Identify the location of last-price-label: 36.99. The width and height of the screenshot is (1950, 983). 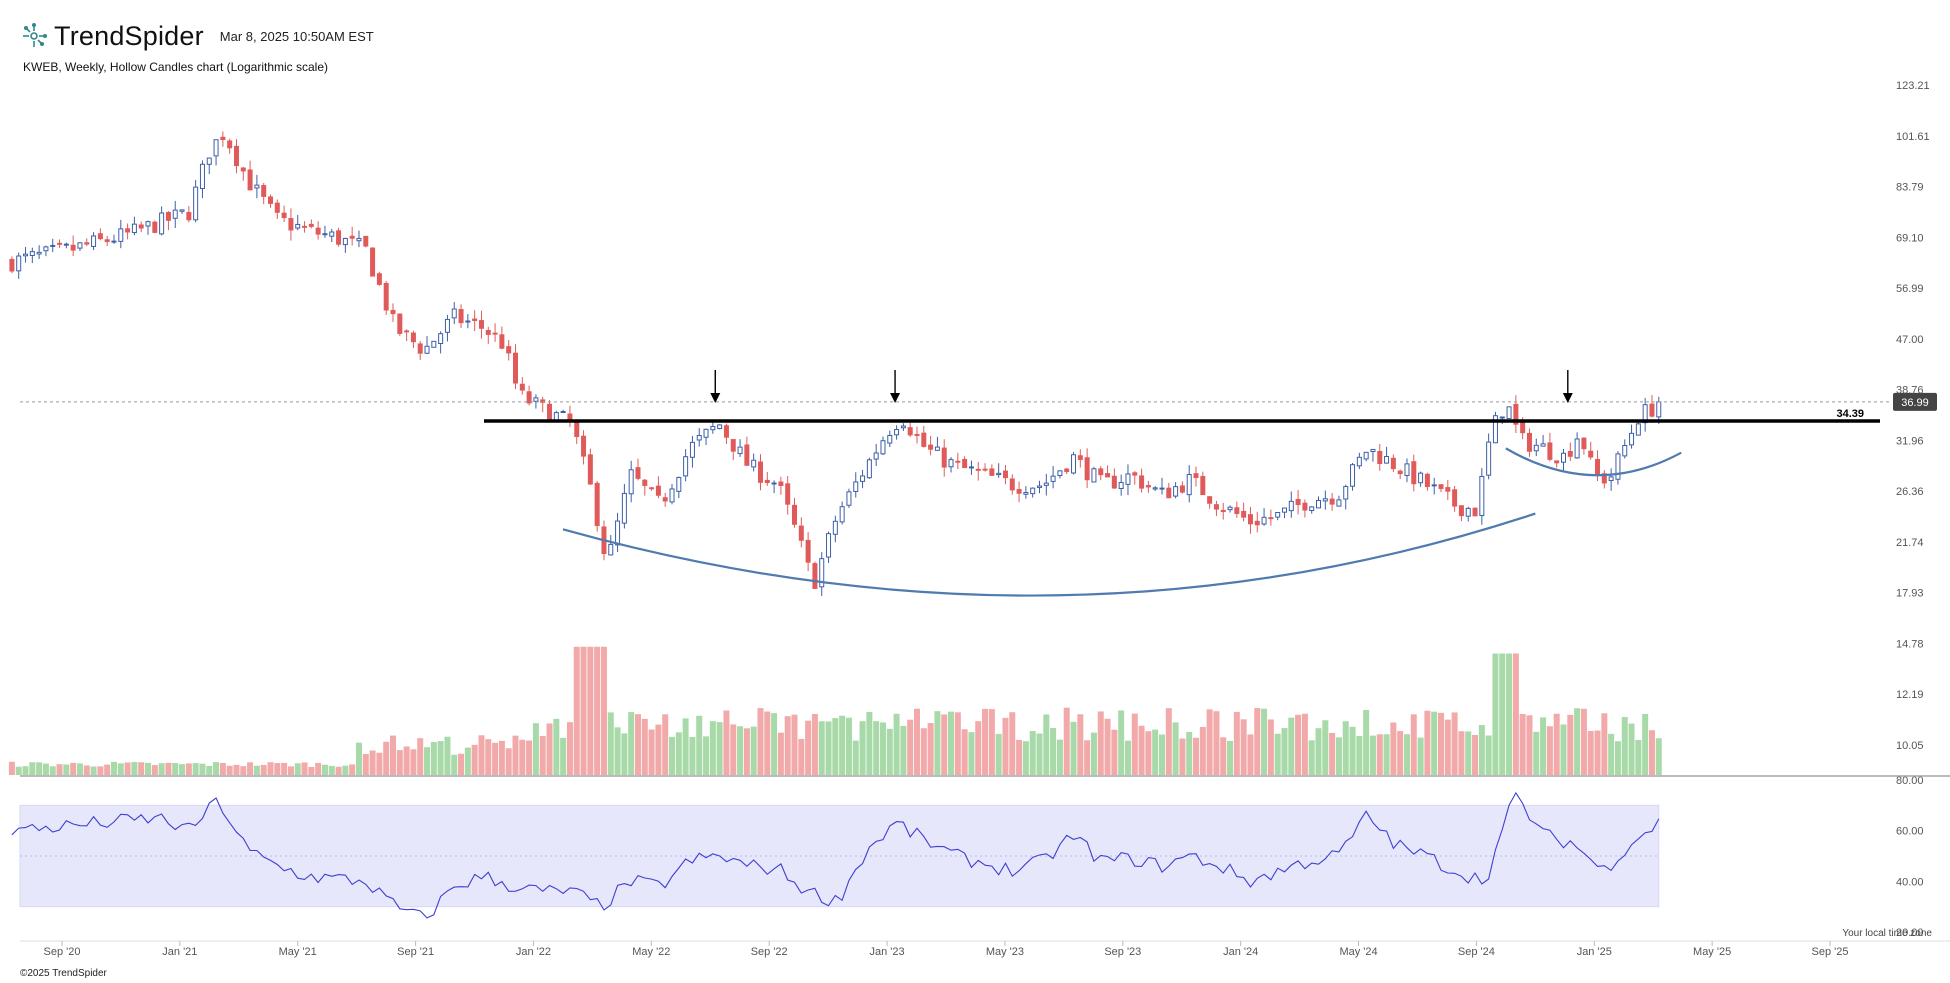
(1915, 403).